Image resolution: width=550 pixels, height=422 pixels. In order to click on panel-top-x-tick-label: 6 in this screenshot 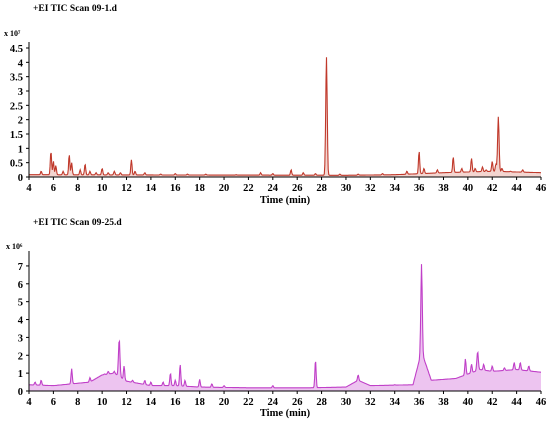, I will do `click(53, 188)`.